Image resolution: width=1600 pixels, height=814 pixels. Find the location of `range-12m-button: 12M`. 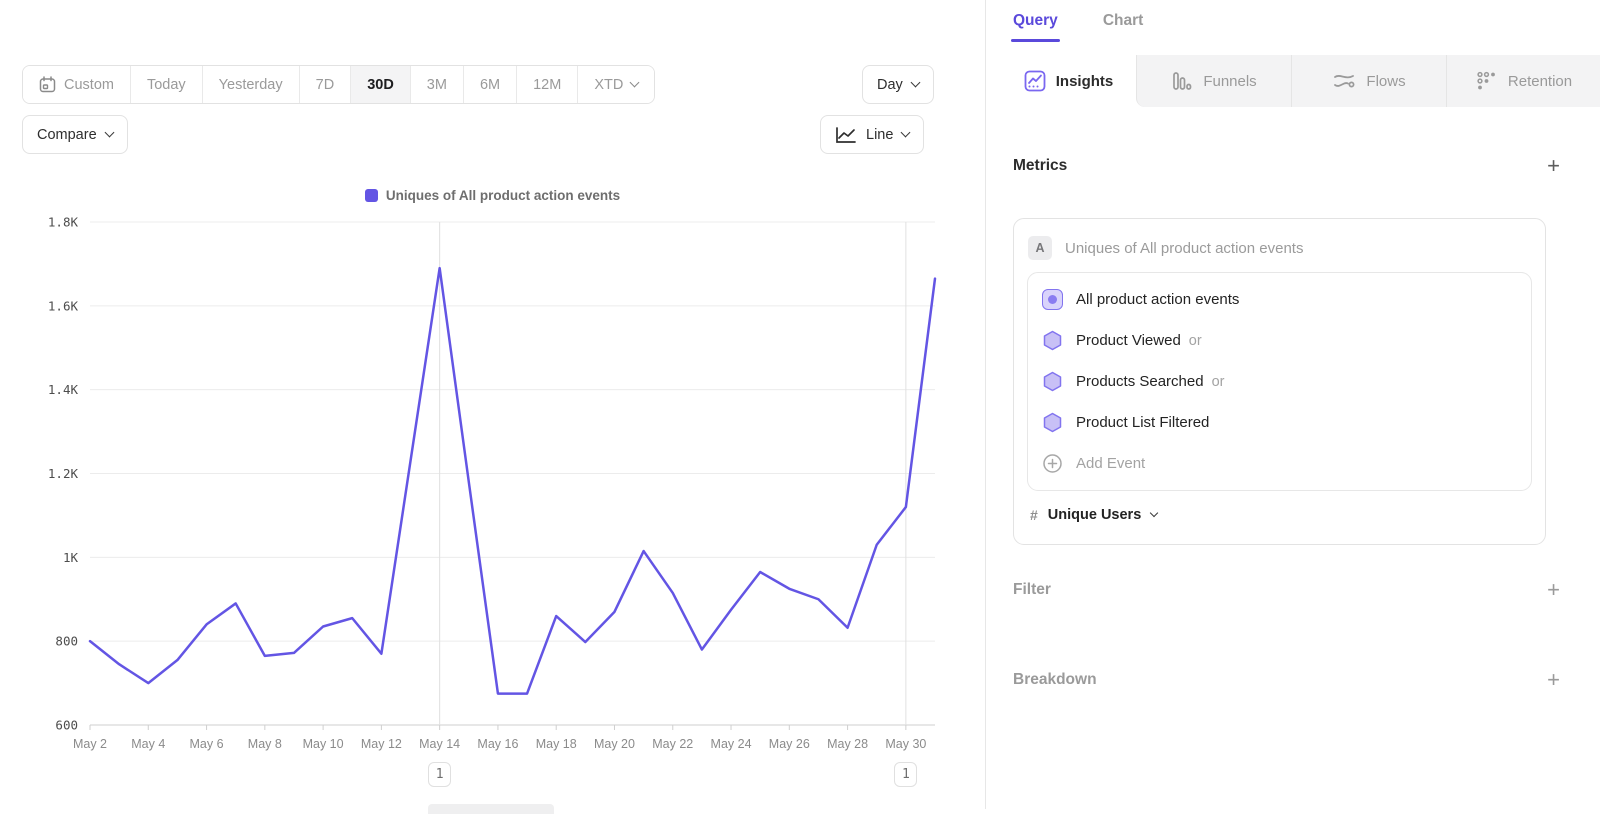

range-12m-button: 12M is located at coordinates (547, 84).